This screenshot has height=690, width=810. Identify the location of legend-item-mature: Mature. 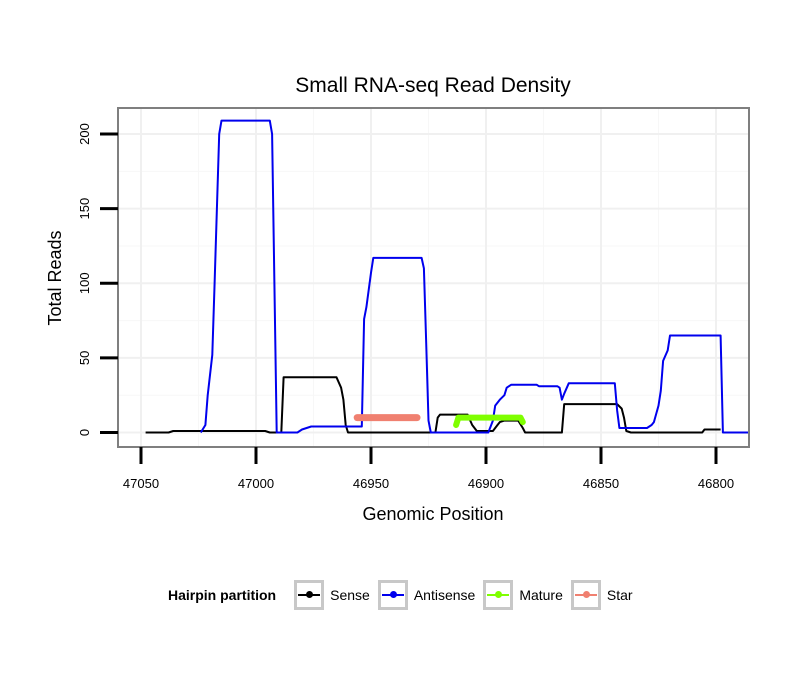
(523, 595).